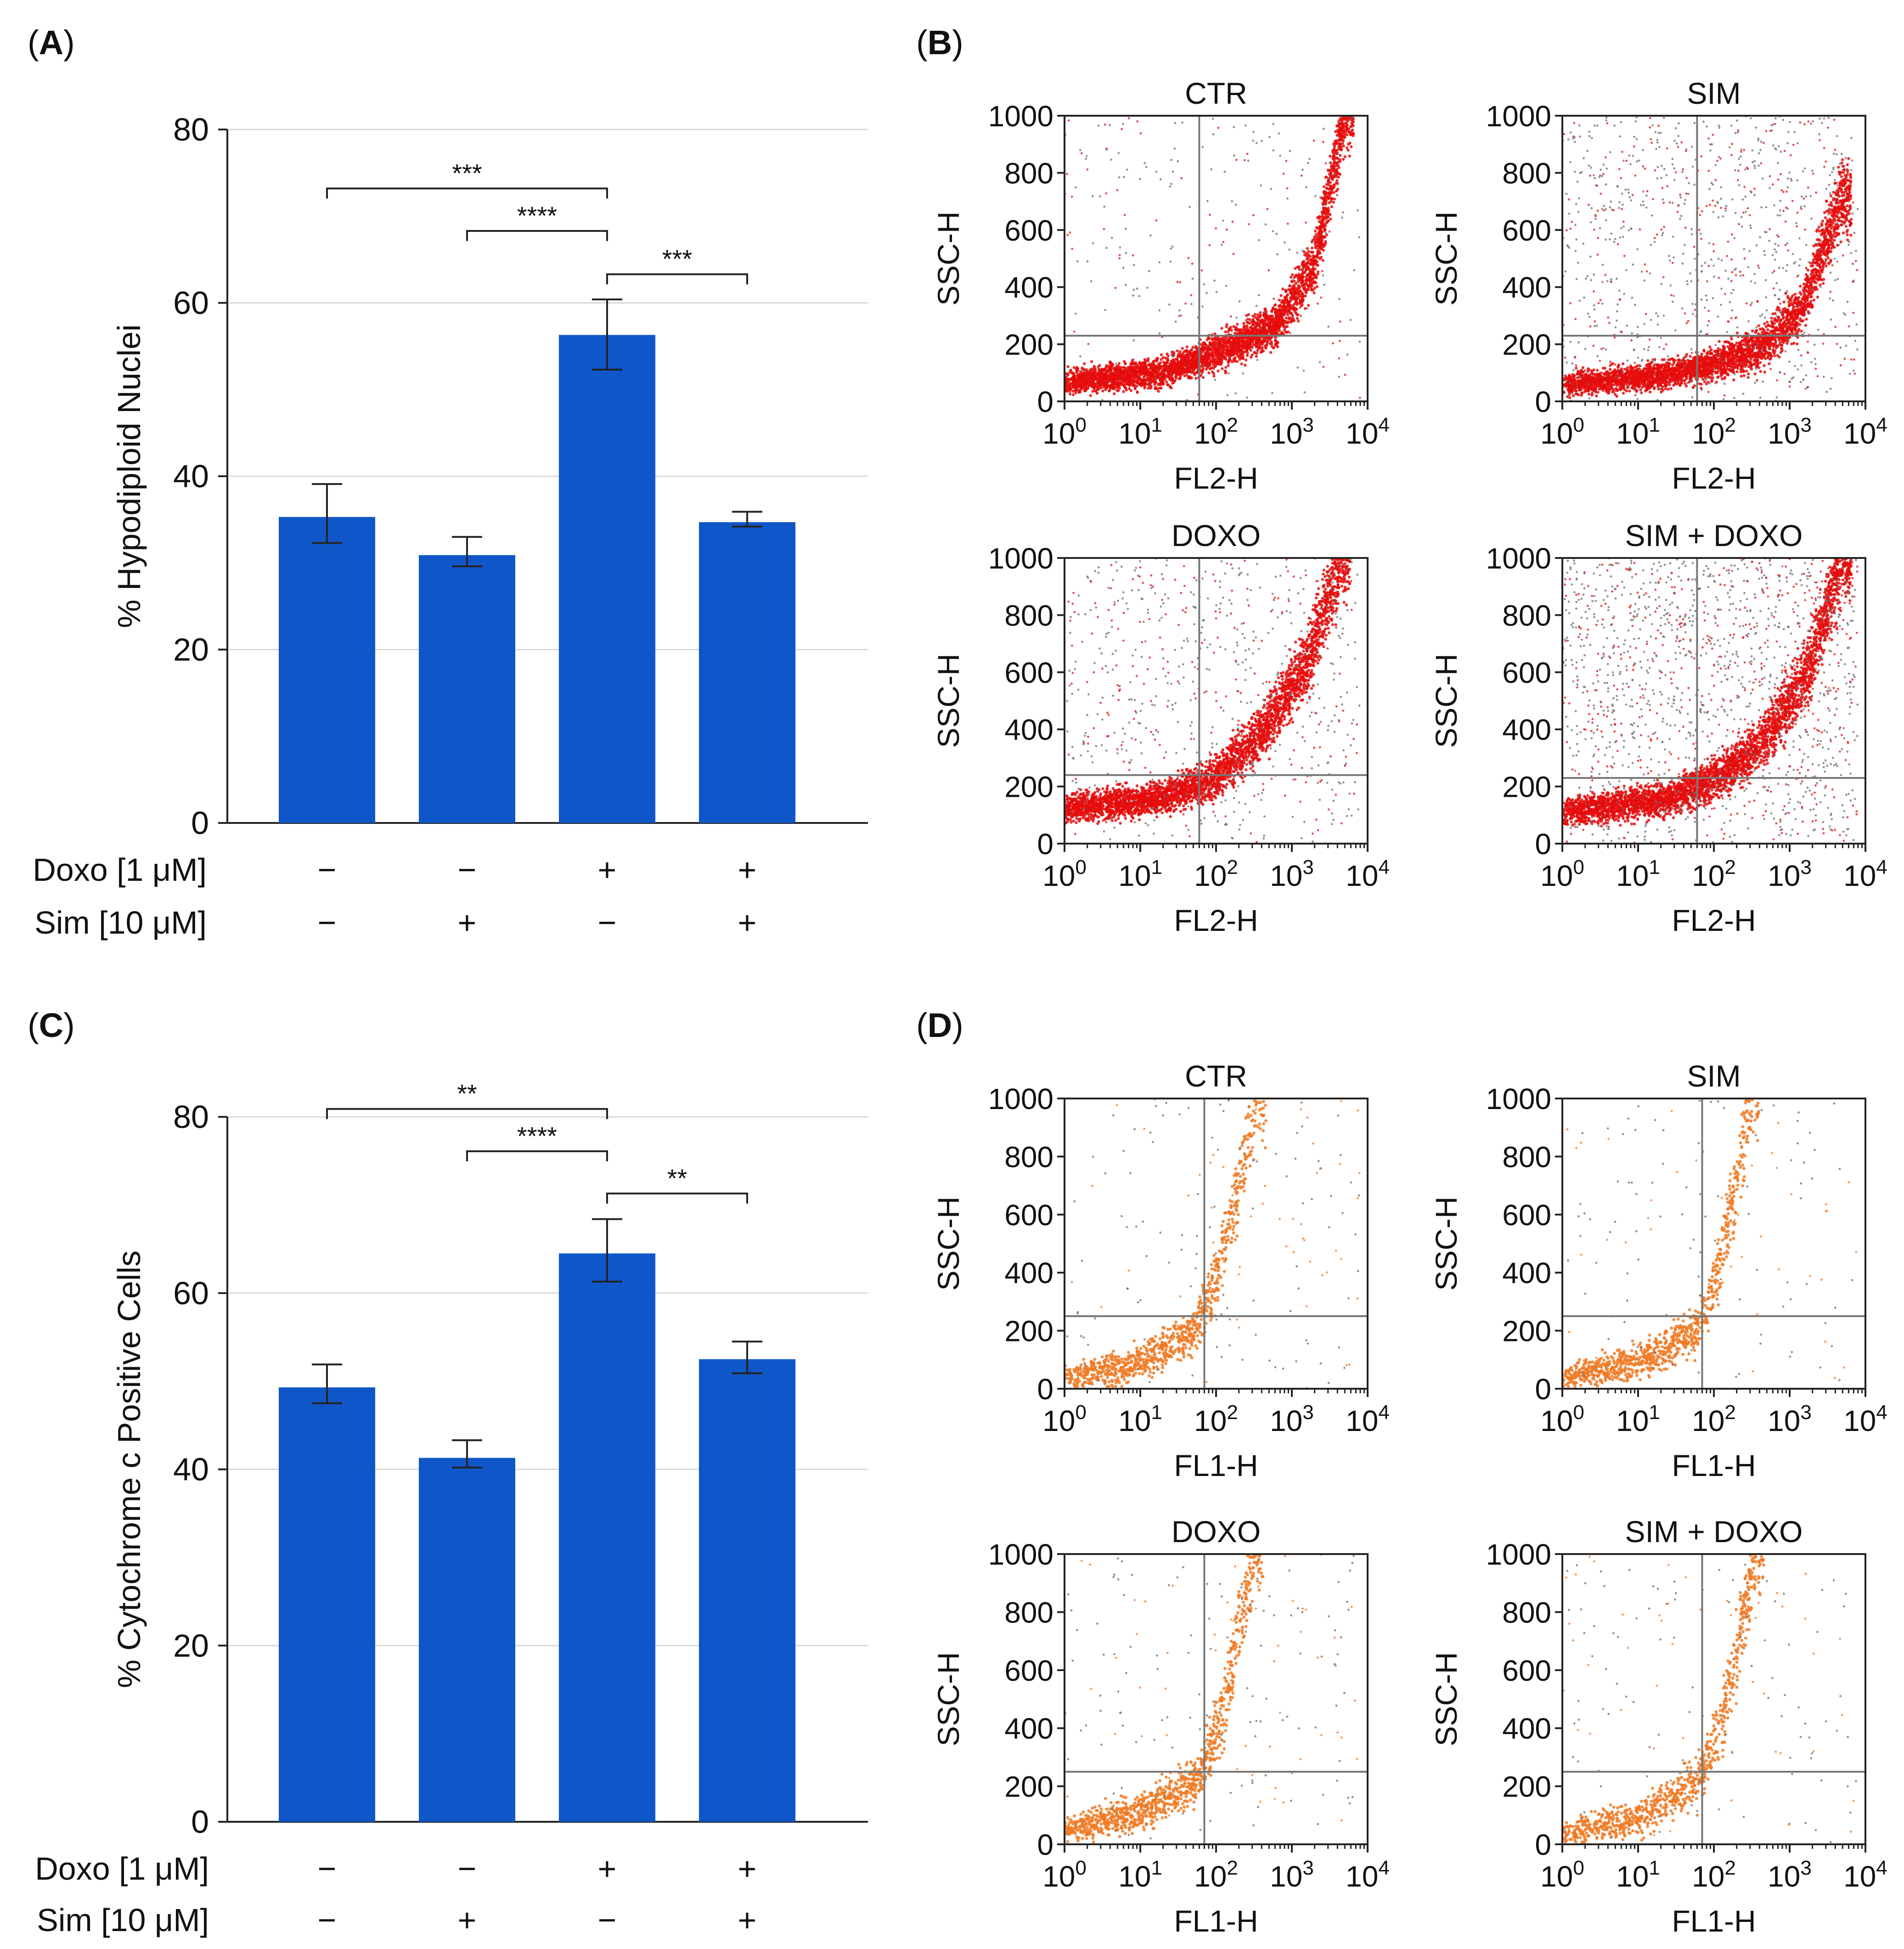 This screenshot has height=1949, width=1904. What do you see at coordinates (51, 1025) in the screenshot?
I see `panel-label-c: (C)` at bounding box center [51, 1025].